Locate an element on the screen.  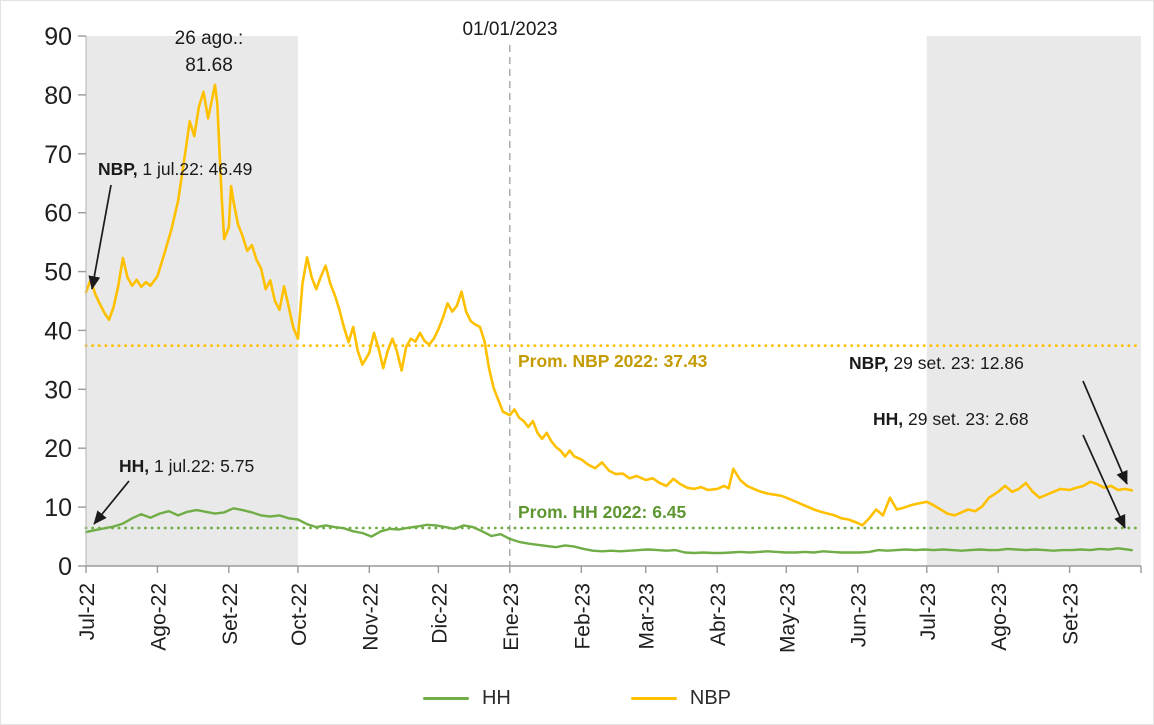
annotation-hh-start: HH, 1 jul.22: 5.75 is located at coordinates (186, 466).